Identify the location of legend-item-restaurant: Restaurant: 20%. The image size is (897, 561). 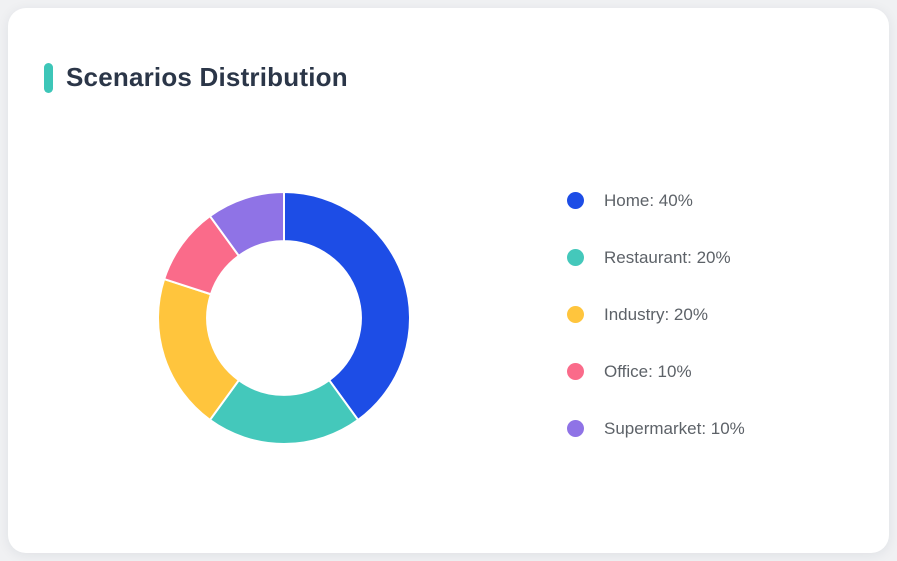
(656, 257).